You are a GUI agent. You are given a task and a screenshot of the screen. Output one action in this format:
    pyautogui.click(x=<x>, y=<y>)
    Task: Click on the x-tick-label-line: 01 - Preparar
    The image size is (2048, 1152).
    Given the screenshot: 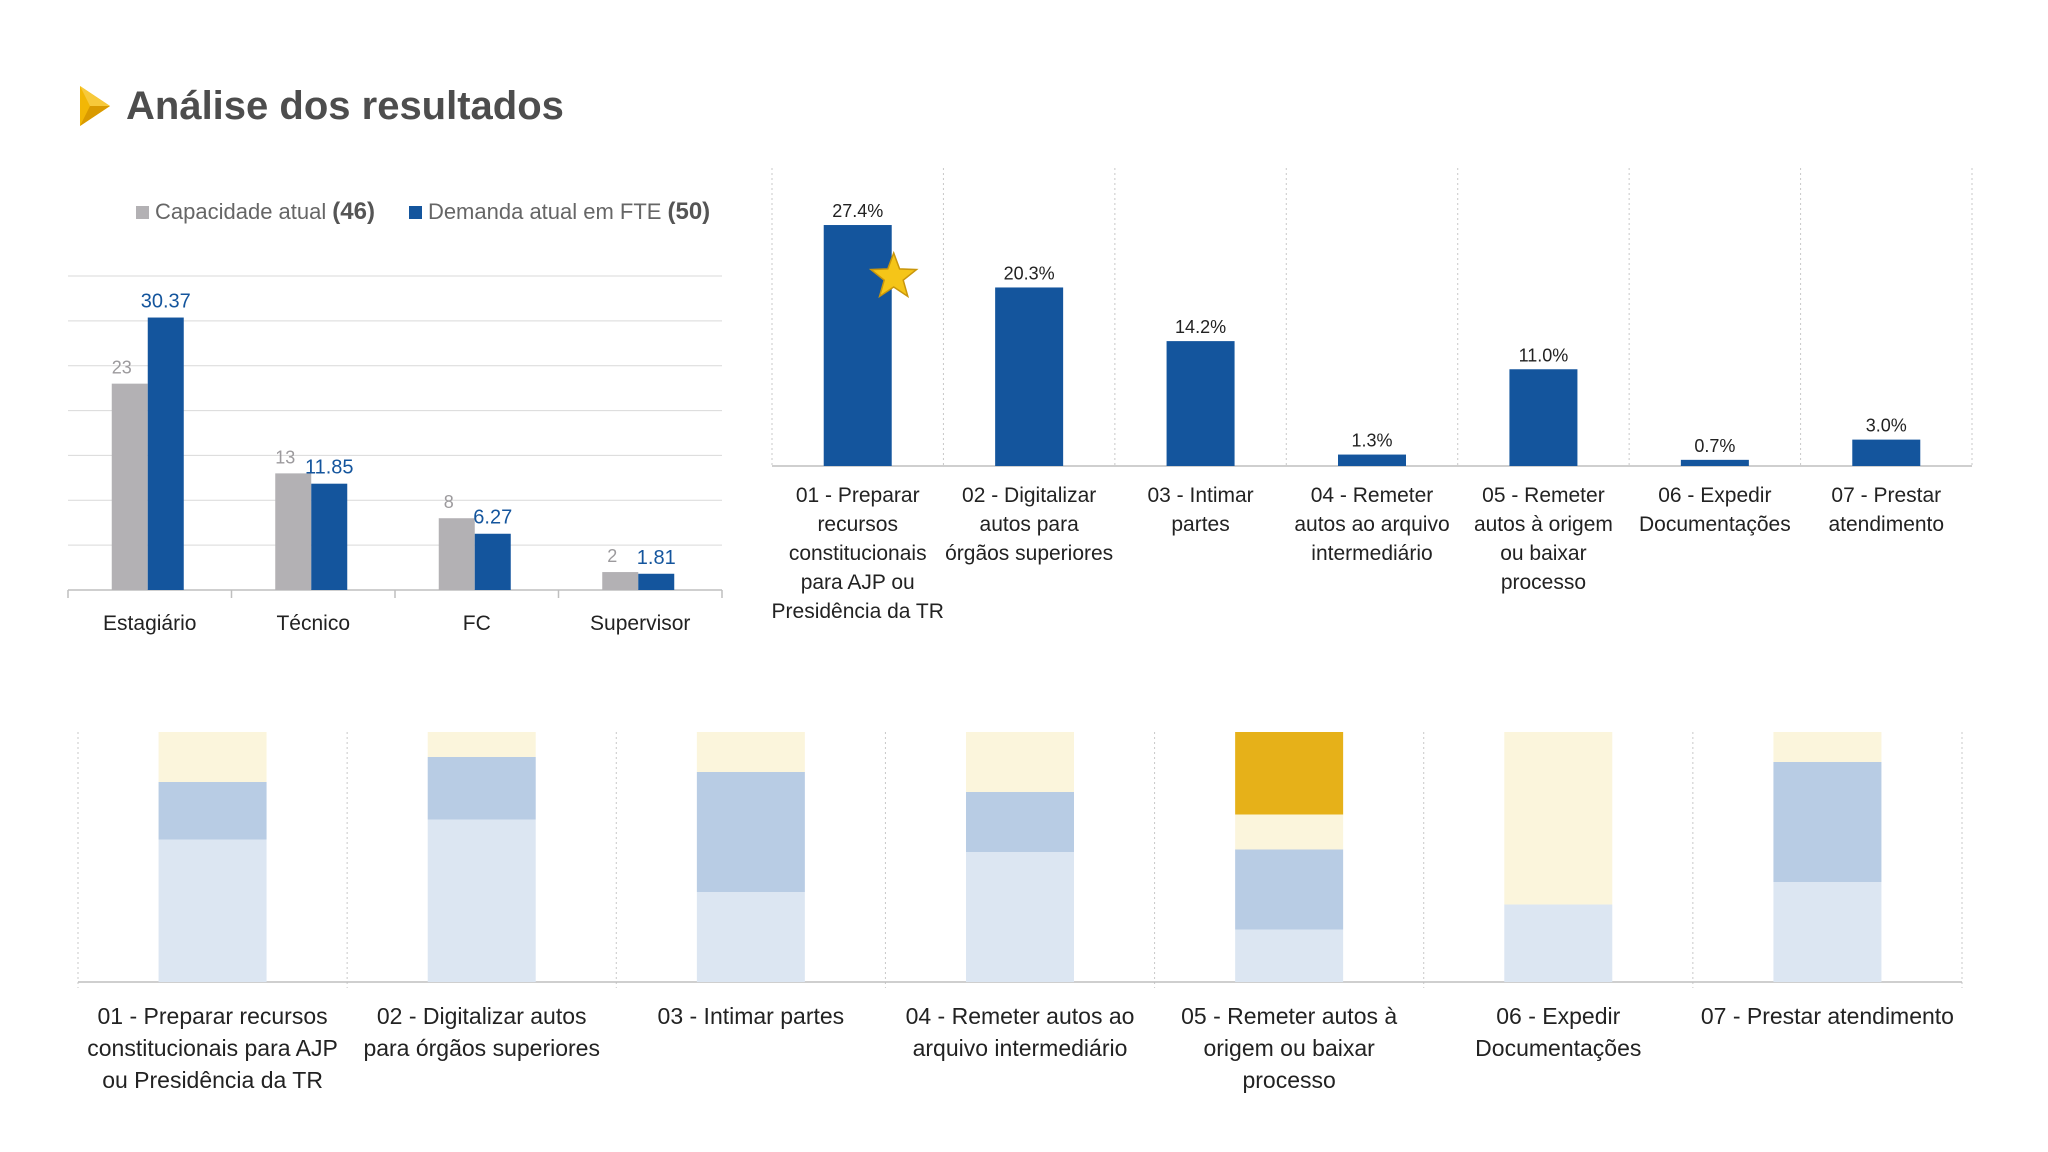 What is the action you would take?
    pyautogui.click(x=858, y=495)
    